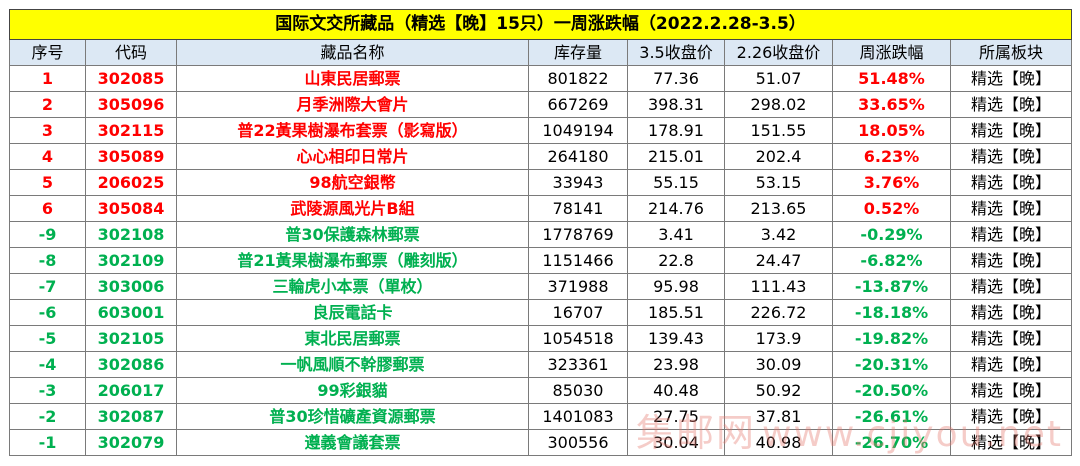 This screenshot has height=466, width=1080. What do you see at coordinates (131, 338) in the screenshot?
I see `item-code: 302105` at bounding box center [131, 338].